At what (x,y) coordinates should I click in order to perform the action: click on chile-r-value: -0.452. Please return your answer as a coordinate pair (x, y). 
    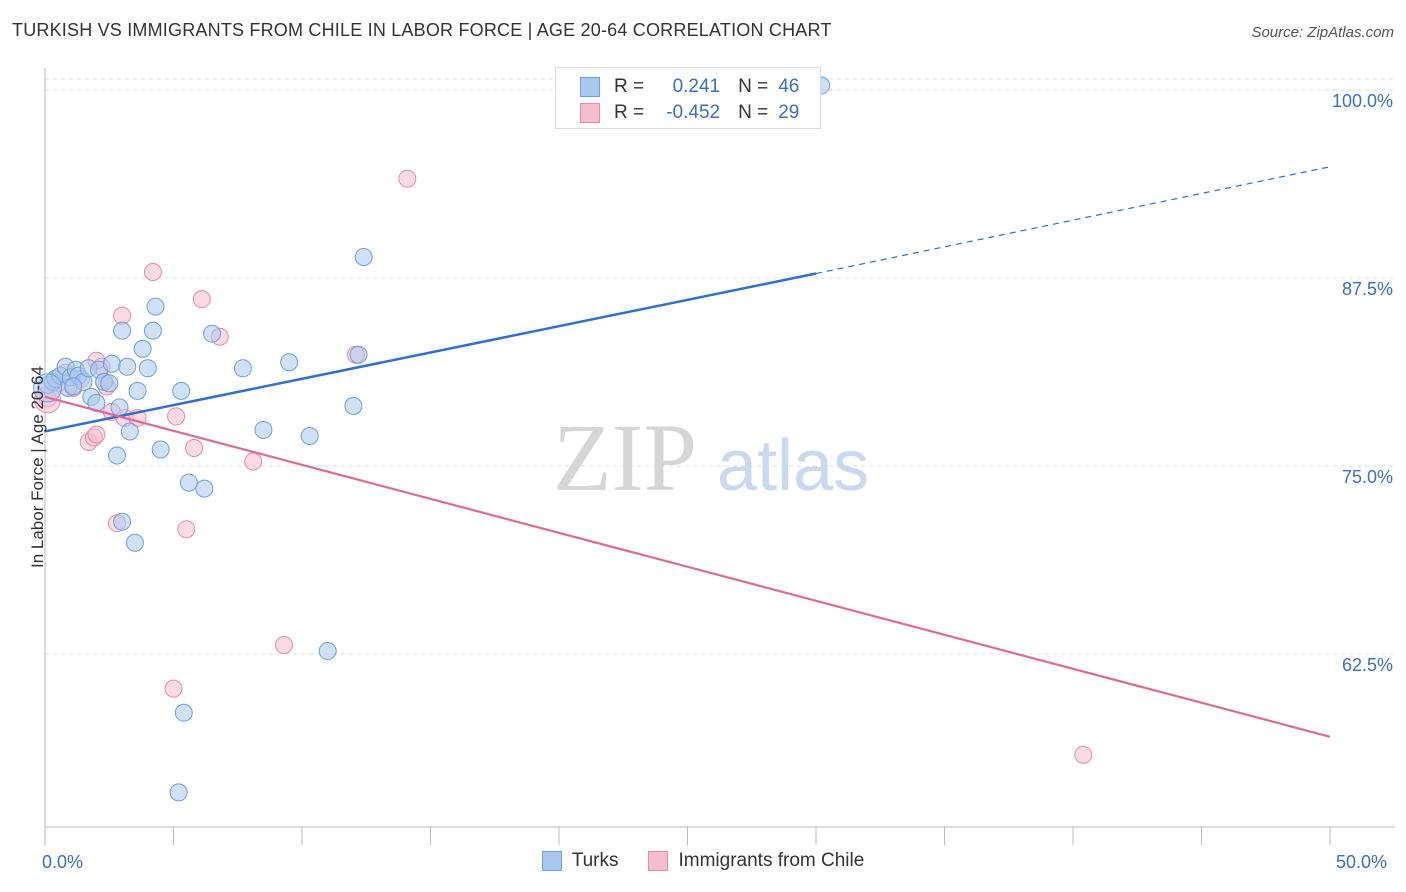
    Looking at the image, I should click on (693, 112).